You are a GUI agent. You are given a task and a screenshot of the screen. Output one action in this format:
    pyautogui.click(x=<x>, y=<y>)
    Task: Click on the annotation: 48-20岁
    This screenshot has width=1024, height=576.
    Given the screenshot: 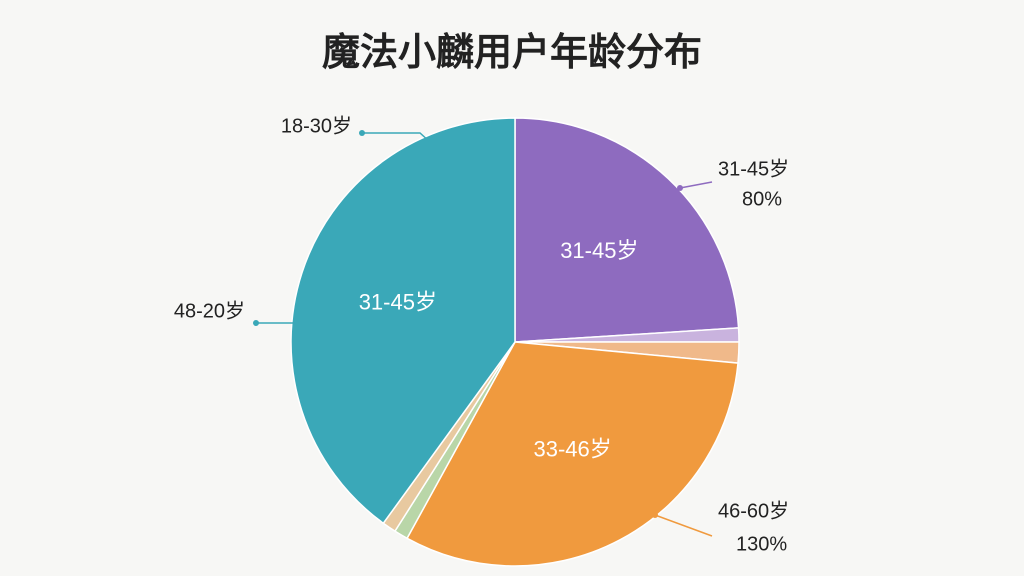 What is the action you would take?
    pyautogui.click(x=209, y=310)
    